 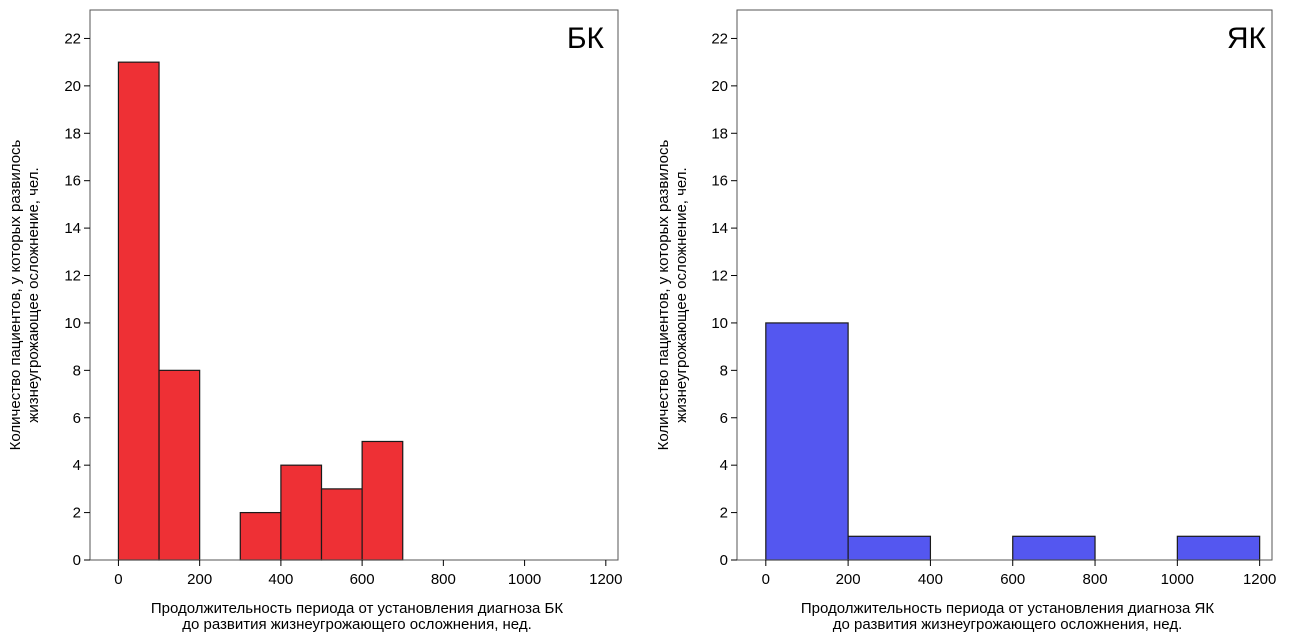 I want to click on panel-label: ЯК, so click(x=1247, y=38).